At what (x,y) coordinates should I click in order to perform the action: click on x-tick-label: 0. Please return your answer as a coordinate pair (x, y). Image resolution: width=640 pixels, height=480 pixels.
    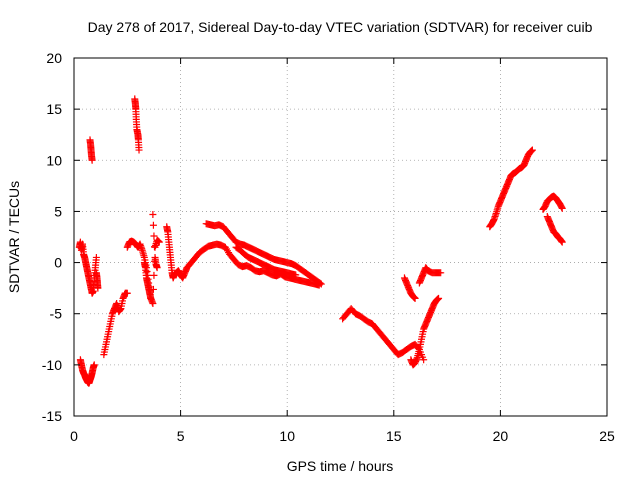
    Looking at the image, I should click on (74, 436).